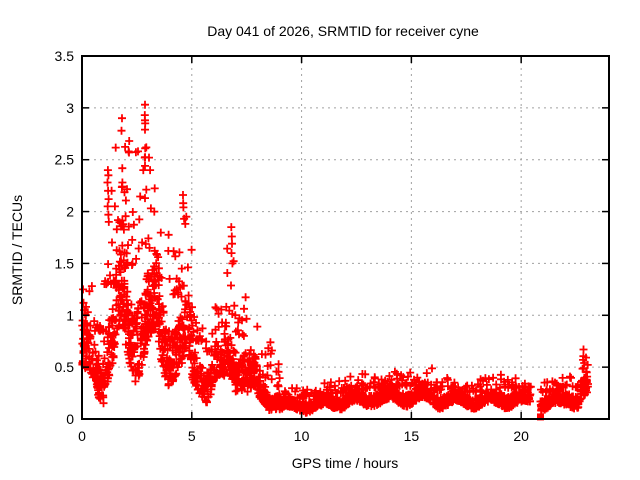 The width and height of the screenshot is (640, 480). I want to click on y-tick-label: 0, so click(70, 419).